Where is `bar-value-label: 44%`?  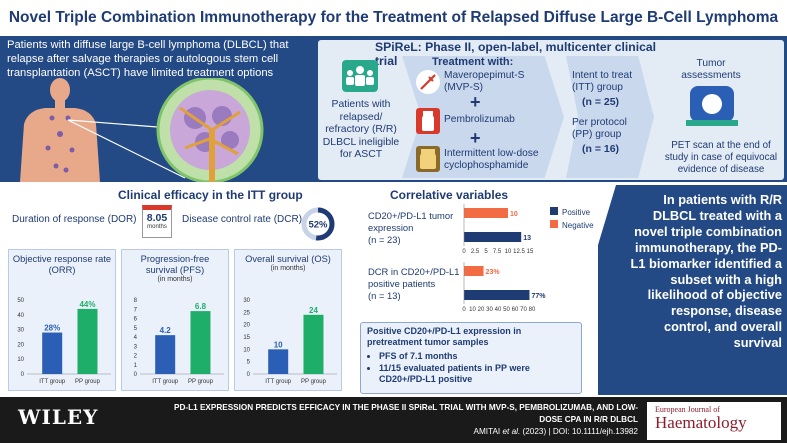
bar-value-label: 44% is located at coordinates (87, 304).